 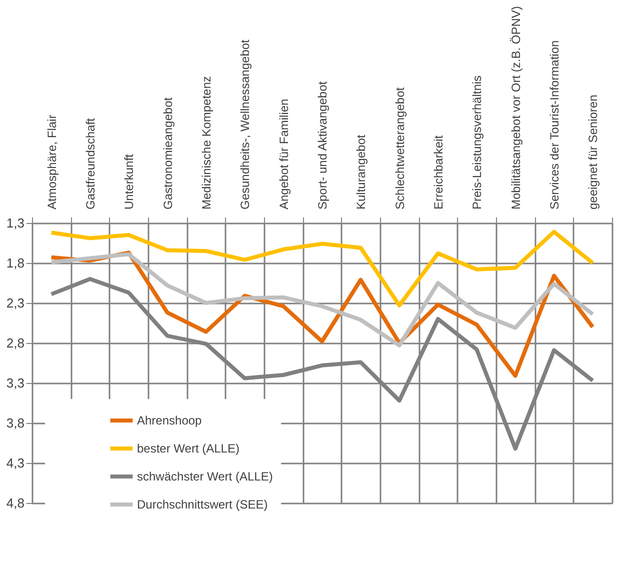 What do you see at coordinates (188, 449) in the screenshot?
I see `legend-label: bester Wert (ALLE)` at bounding box center [188, 449].